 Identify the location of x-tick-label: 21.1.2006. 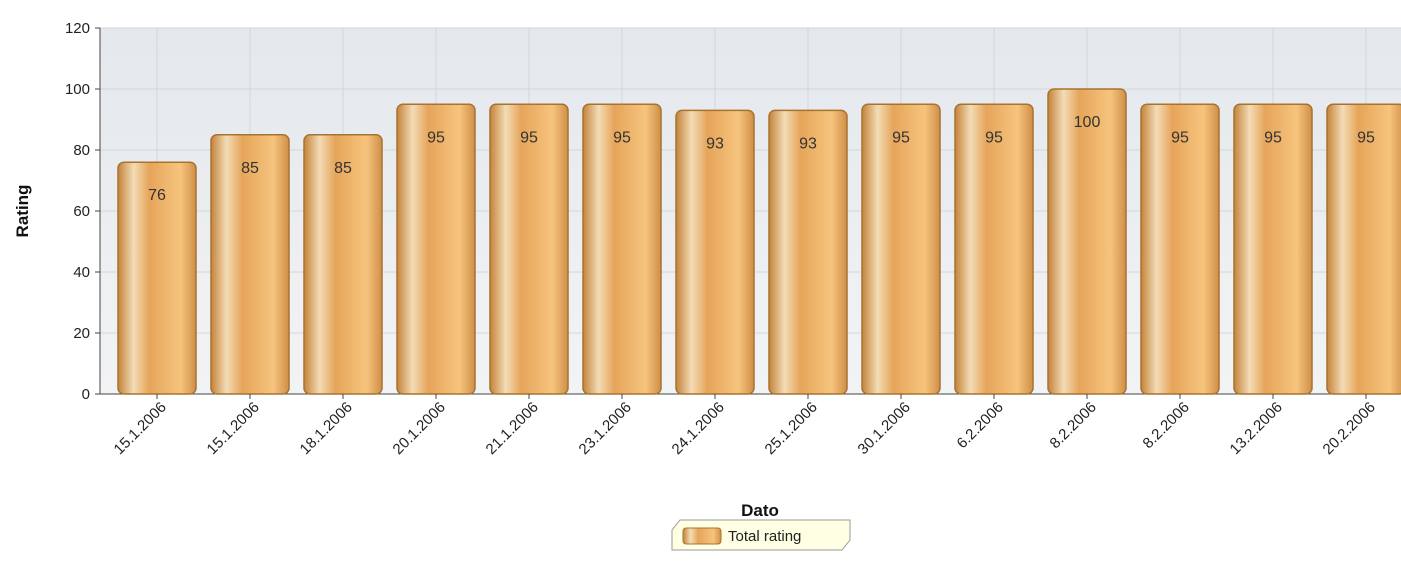
(512, 428).